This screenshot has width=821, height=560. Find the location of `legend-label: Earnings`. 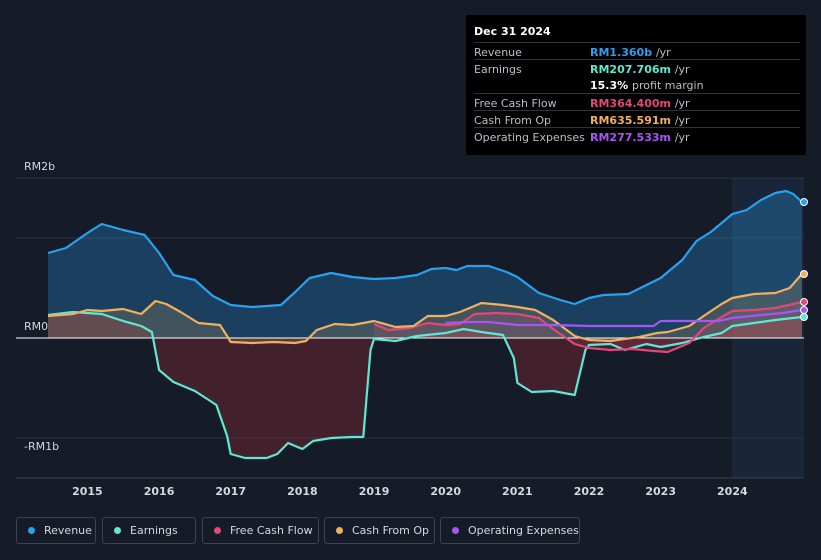

legend-label: Earnings is located at coordinates (154, 530).